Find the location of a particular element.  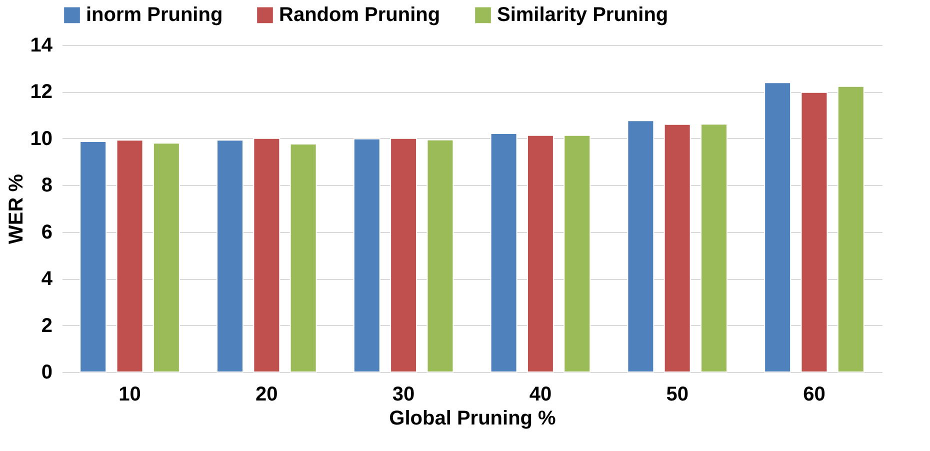

y-tick-label: 10 is located at coordinates (41, 139).